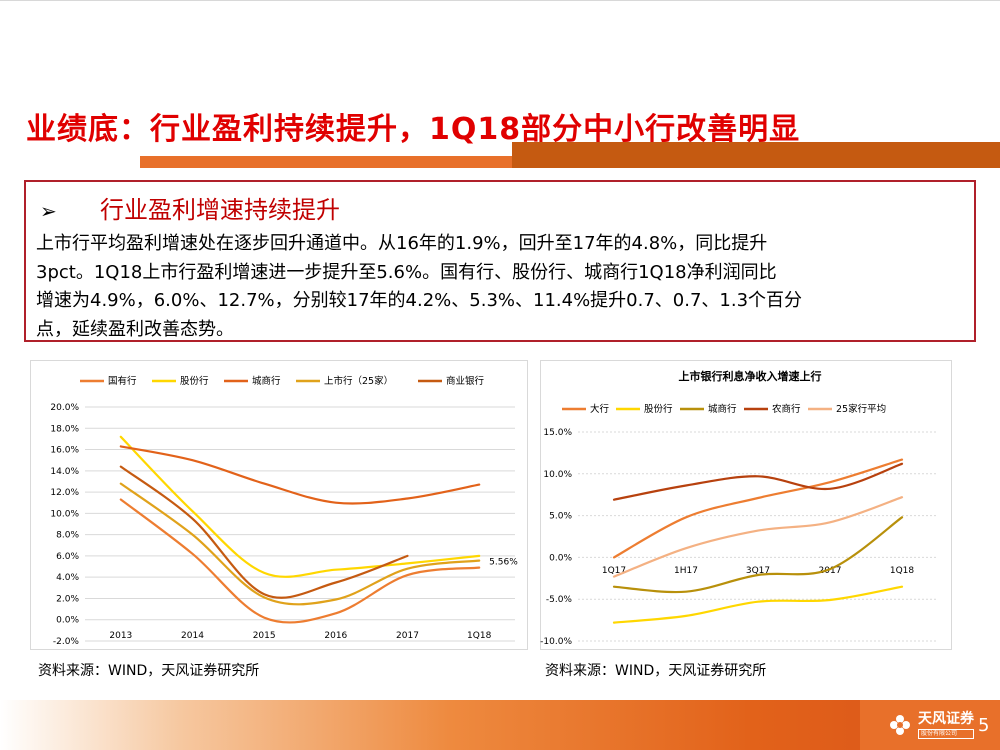 This screenshot has height=750, width=1000. What do you see at coordinates (503, 563) in the screenshot?
I see `data-label: 5.56%` at bounding box center [503, 563].